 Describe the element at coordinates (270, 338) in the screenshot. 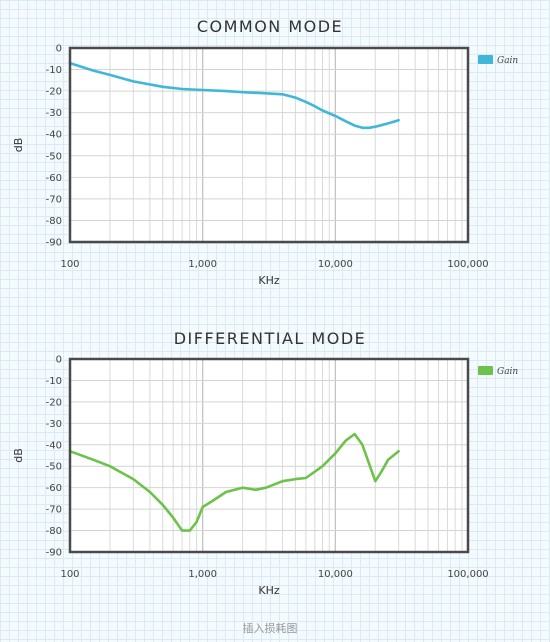

I see `chart-title: DIFFERENTIAL MODE` at that location.